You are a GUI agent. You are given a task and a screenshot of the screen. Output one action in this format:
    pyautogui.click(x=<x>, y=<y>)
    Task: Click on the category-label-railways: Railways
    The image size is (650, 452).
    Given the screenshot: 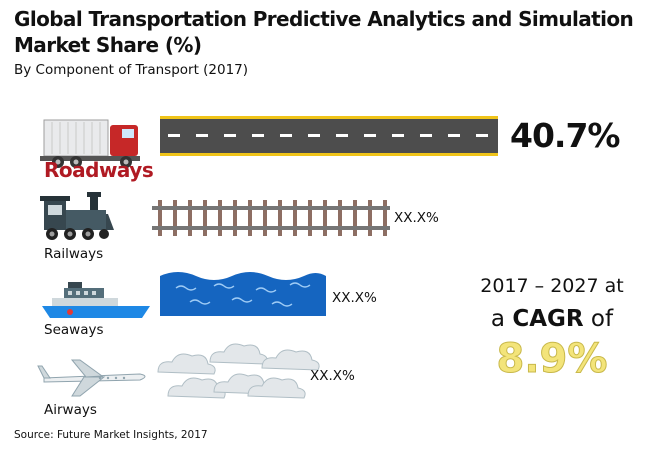 What is the action you would take?
    pyautogui.click(x=74, y=254)
    